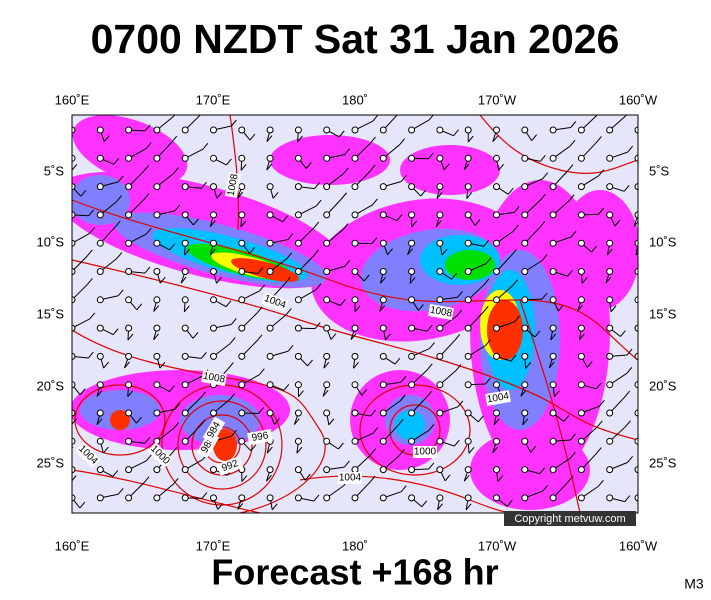 This screenshot has width=711, height=600. What do you see at coordinates (213, 99) in the screenshot?
I see `lon-label: 170˚E` at bounding box center [213, 99].